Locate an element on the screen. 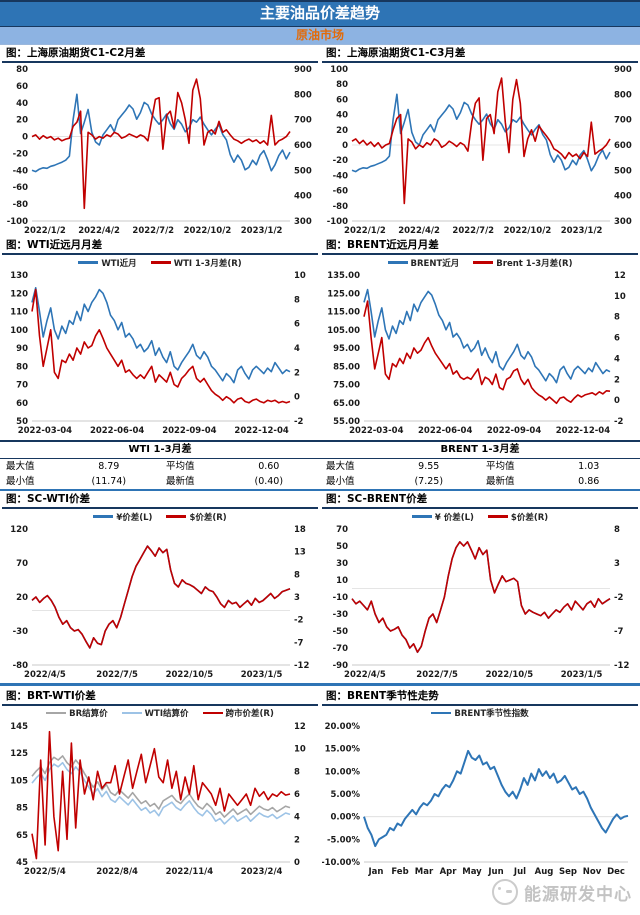  y-axis-tick: 90 is located at coordinates (22, 349).